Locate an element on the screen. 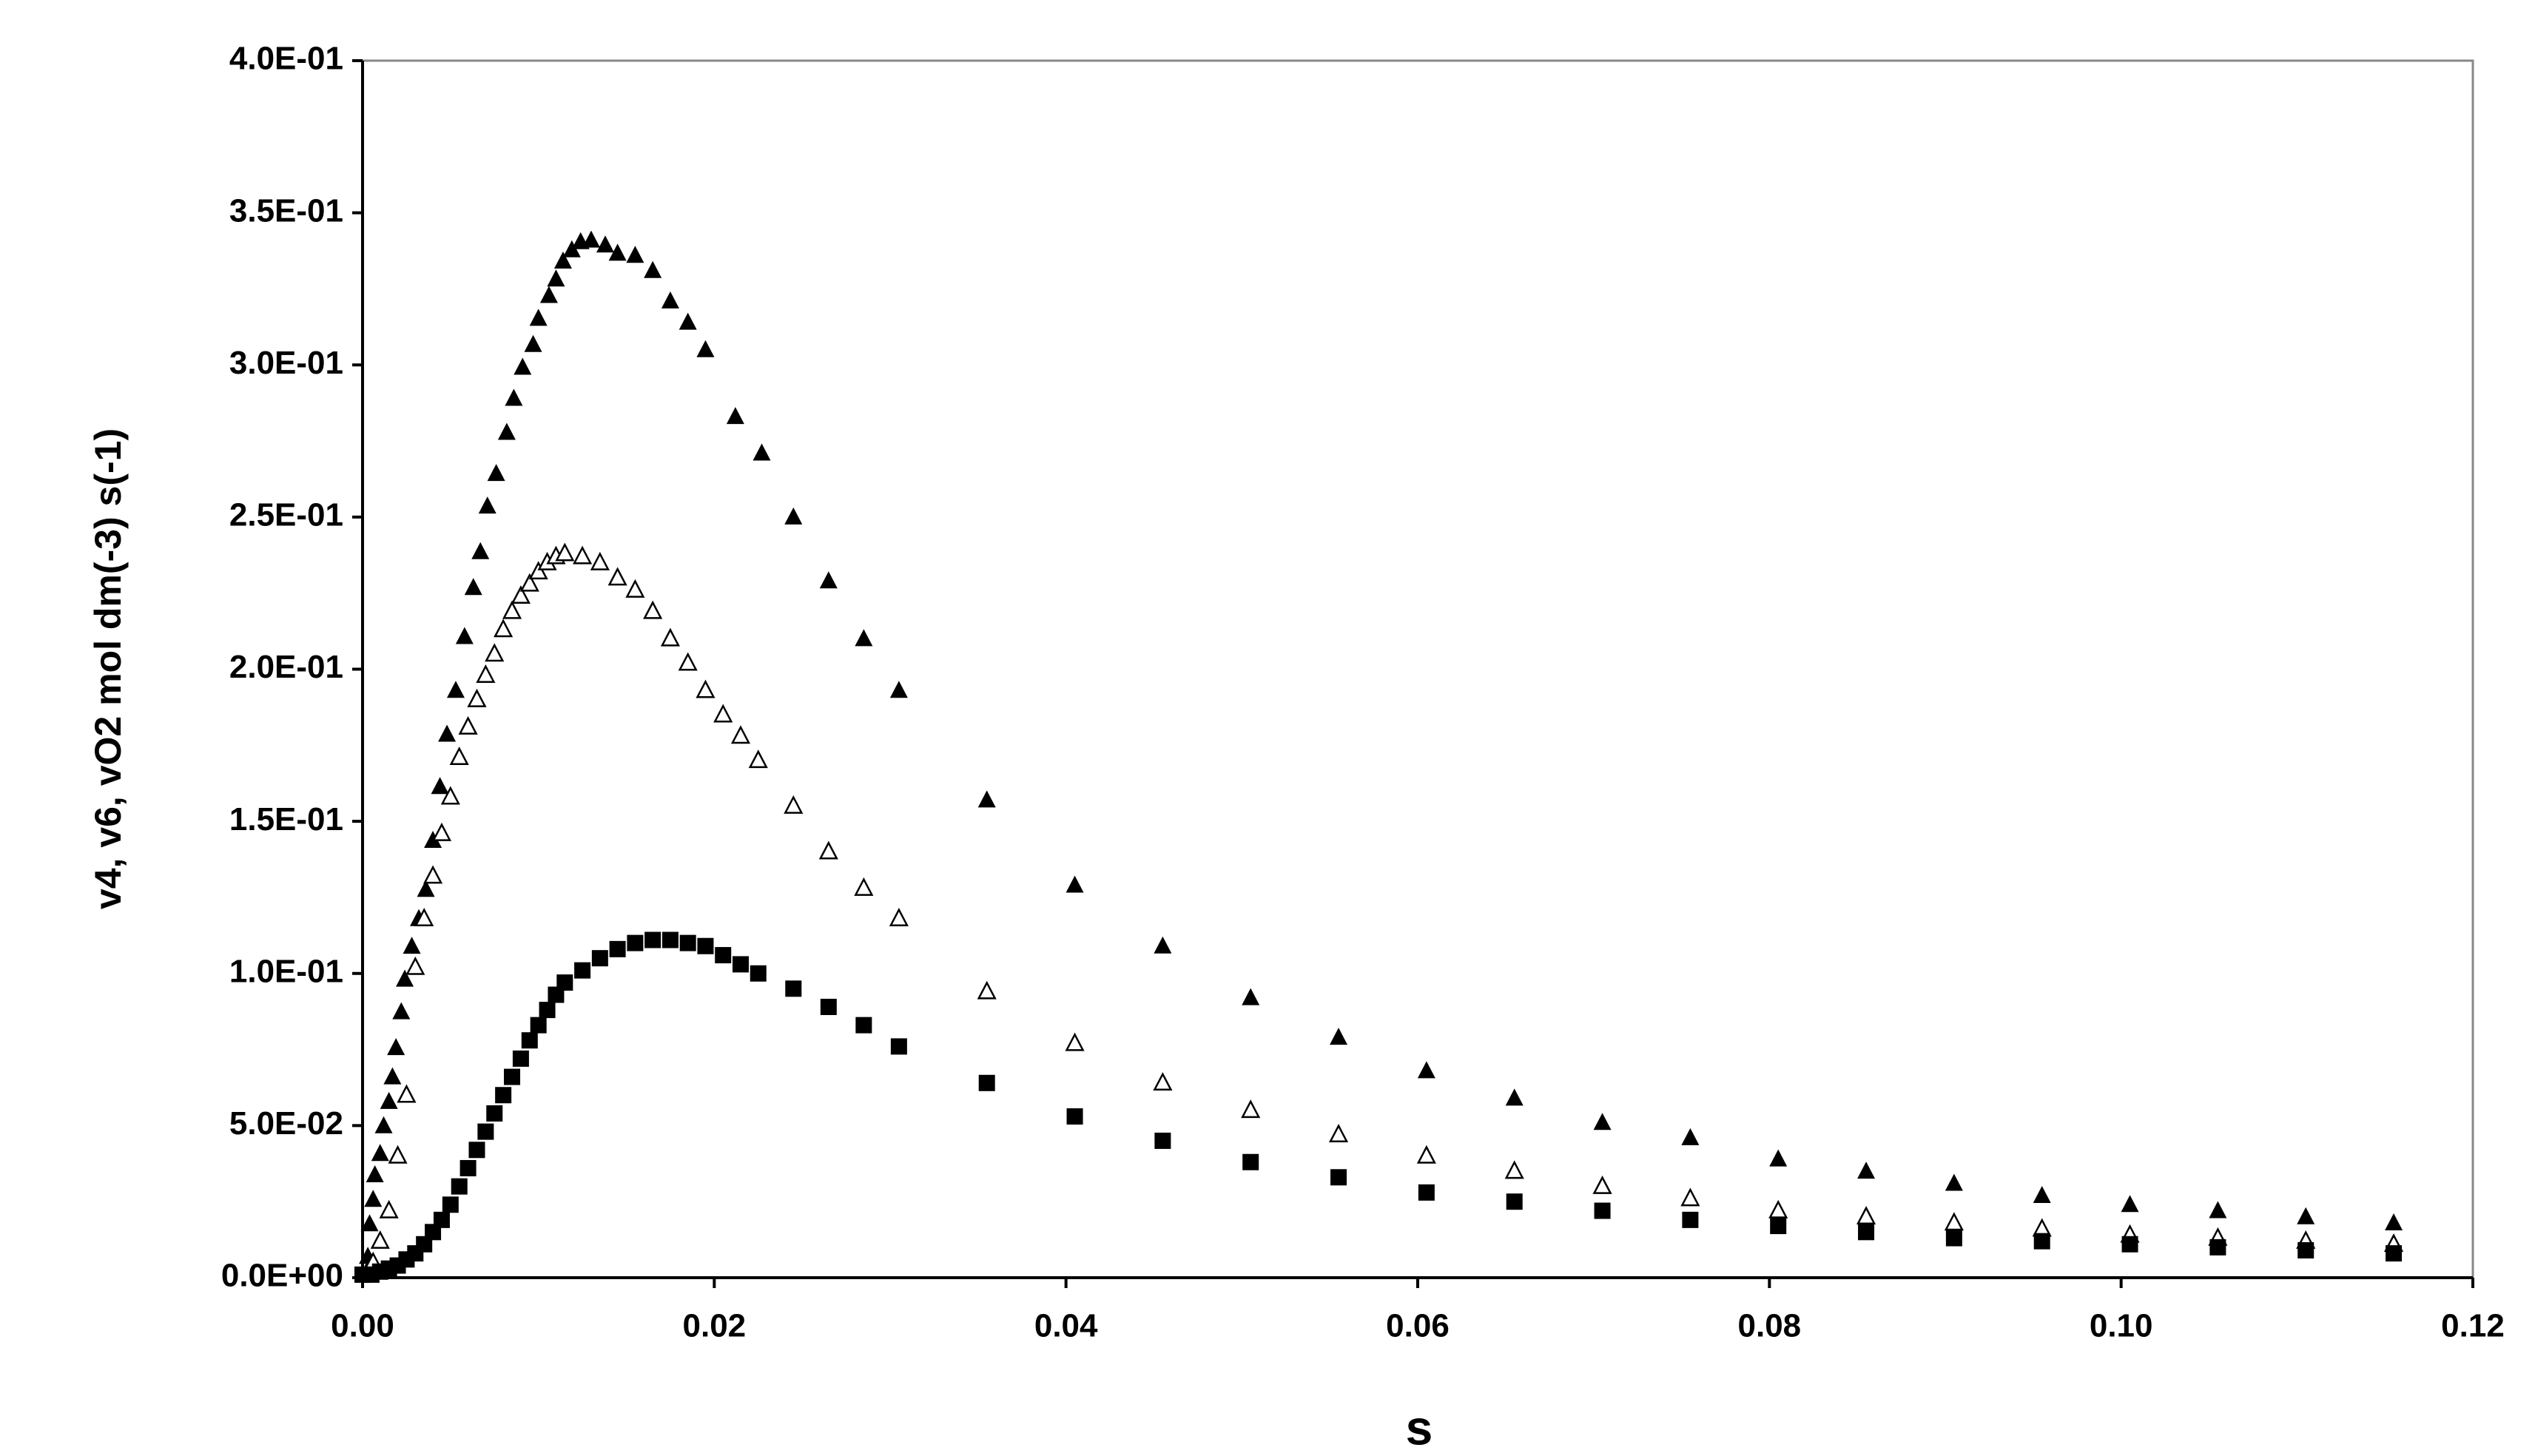 The width and height of the screenshot is (2535, 1456). y-tick-label: 3.0E-01 is located at coordinates (286, 363).